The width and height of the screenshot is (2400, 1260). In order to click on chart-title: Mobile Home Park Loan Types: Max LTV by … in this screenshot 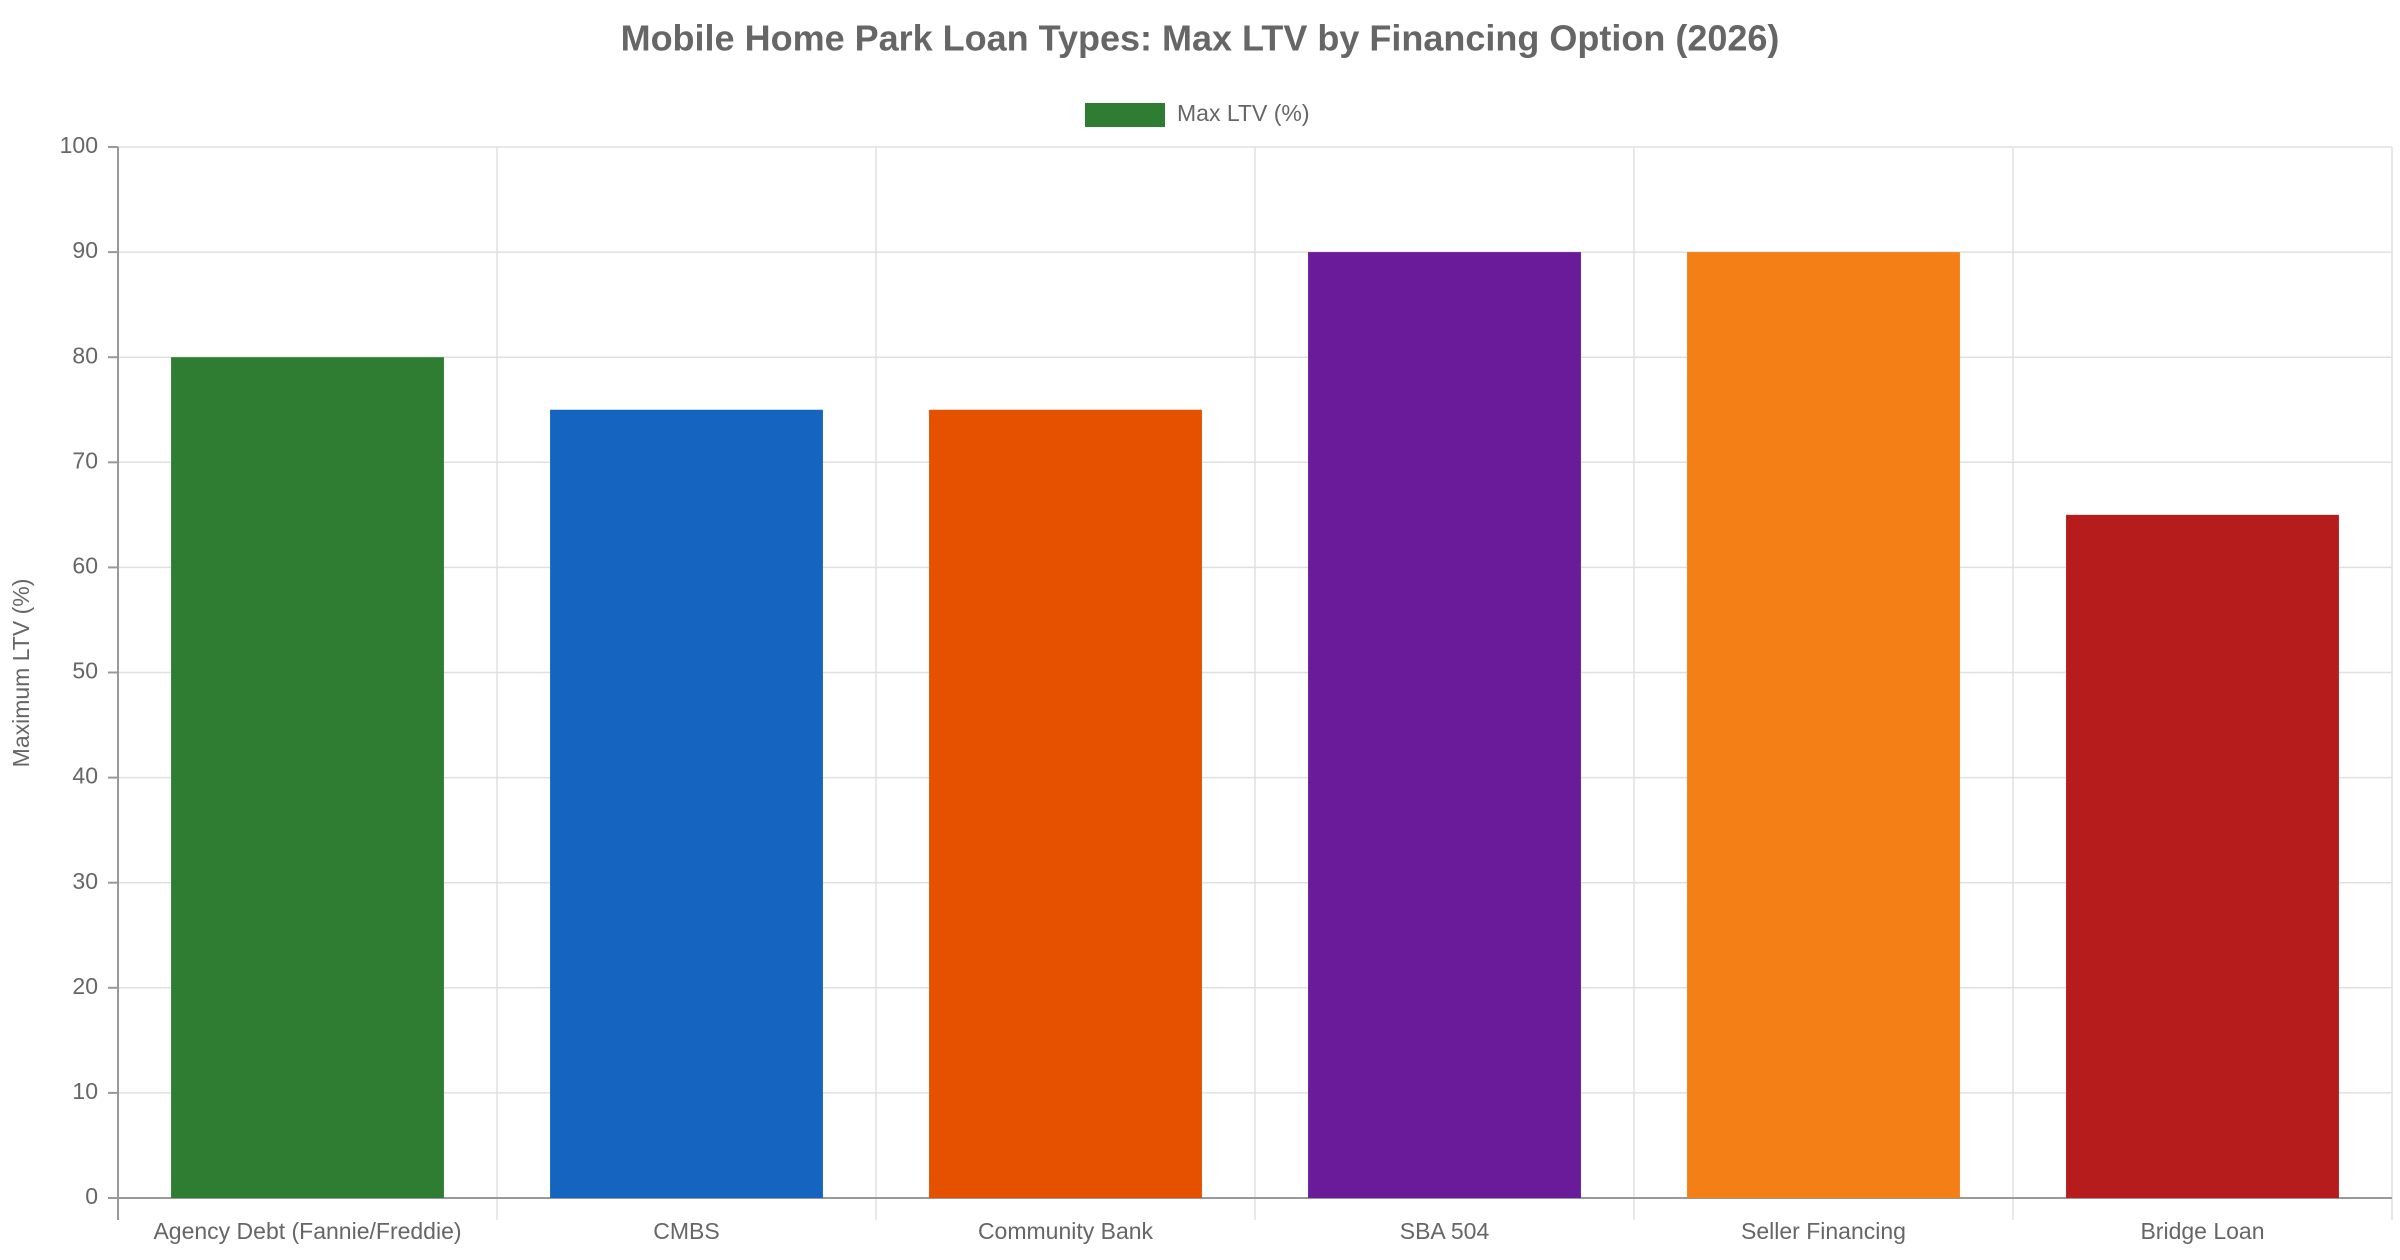, I will do `click(1200, 38)`.